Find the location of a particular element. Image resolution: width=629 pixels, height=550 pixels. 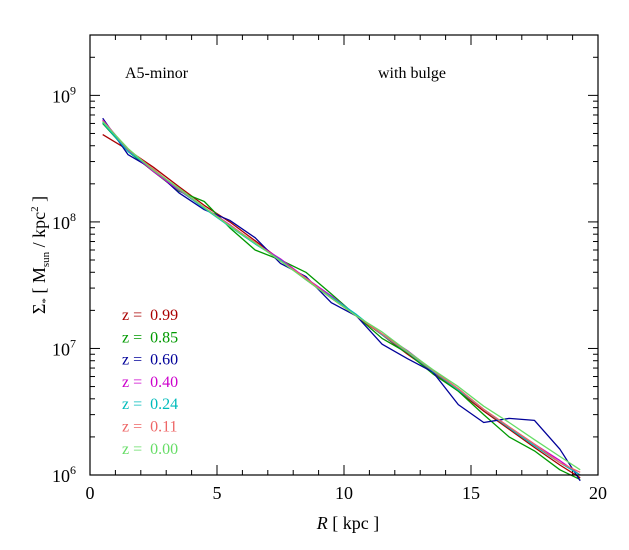

x-tick-labels: 0 5 10 15 20 is located at coordinates (347, 493).